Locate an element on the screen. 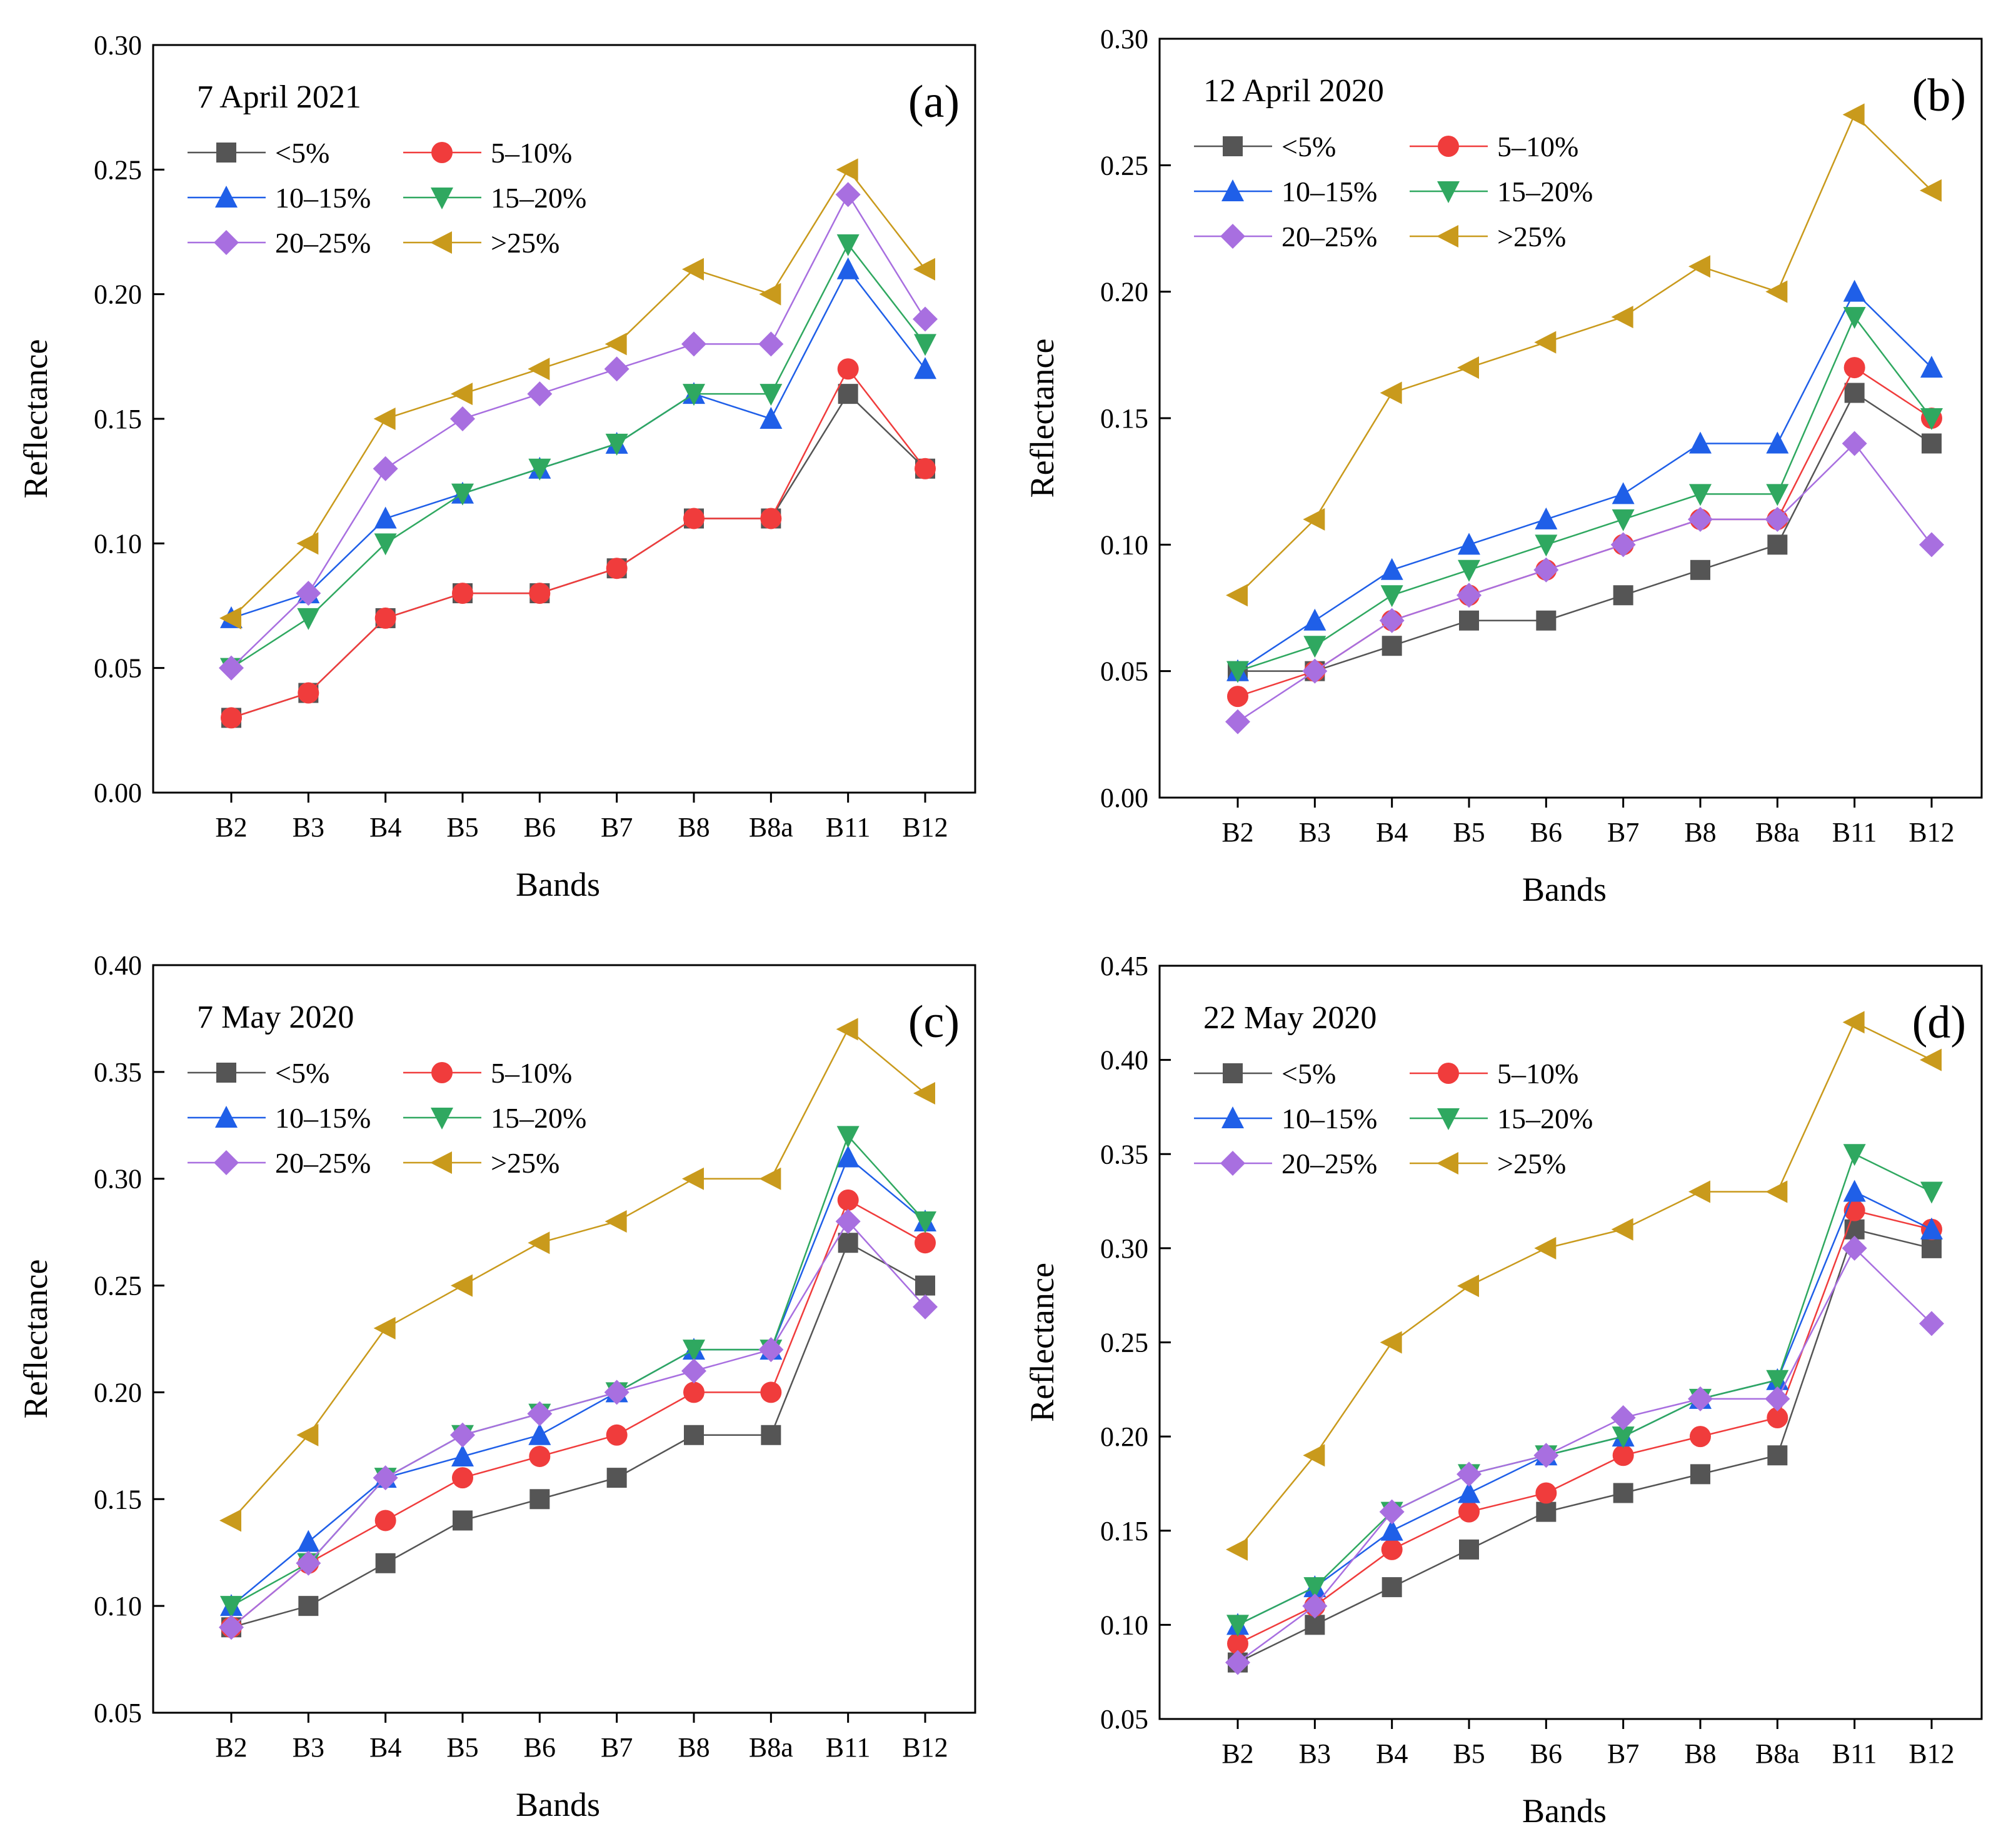 This screenshot has width=2016, height=1844. y-tick-label: 0.05 is located at coordinates (118, 1713).